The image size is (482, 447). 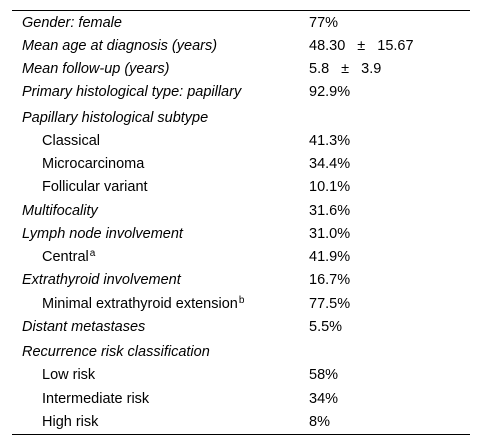 What do you see at coordinates (69, 375) in the screenshot?
I see `row-label: Low risk` at bounding box center [69, 375].